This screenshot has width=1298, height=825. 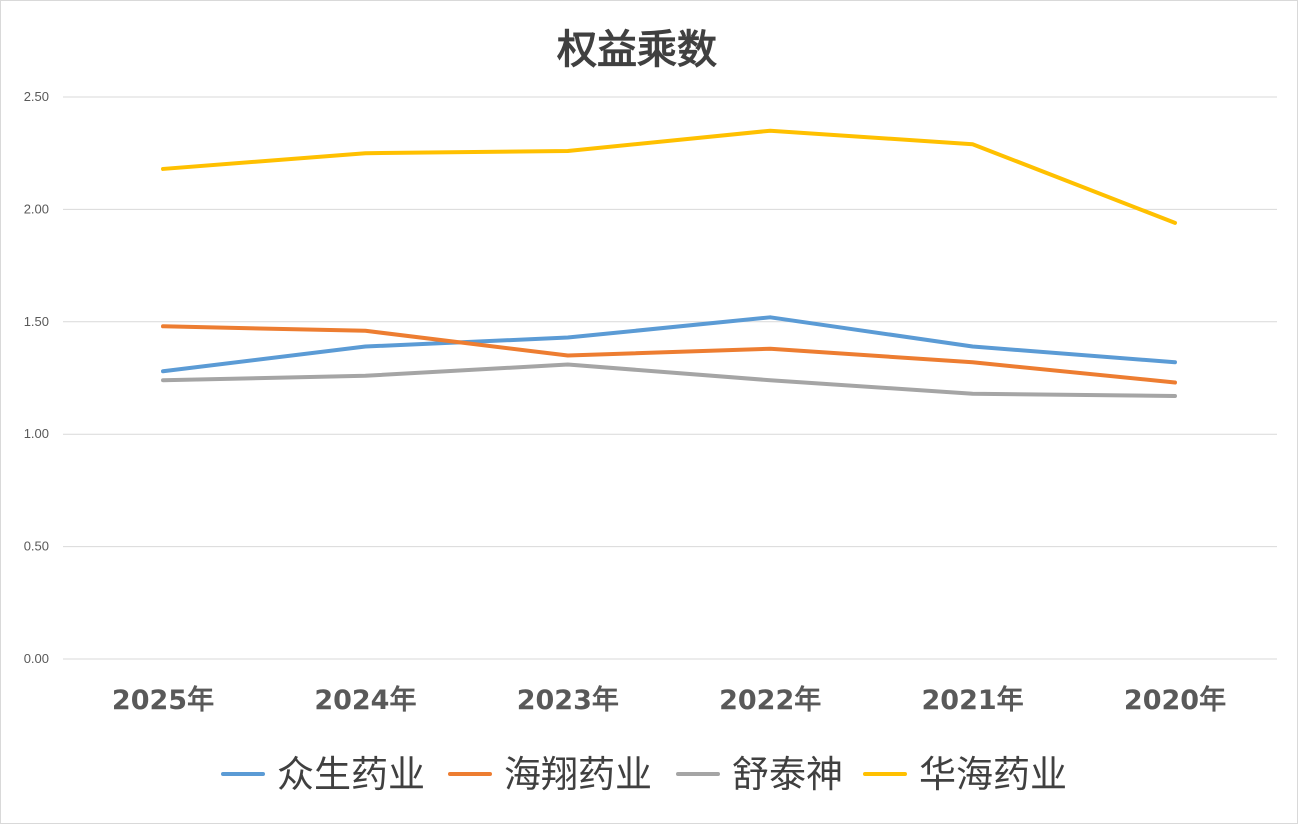 I want to click on y-axis-tick-labels: 0.00 0.50 1.00 1.50 2.00 2.50, so click(x=36, y=377).